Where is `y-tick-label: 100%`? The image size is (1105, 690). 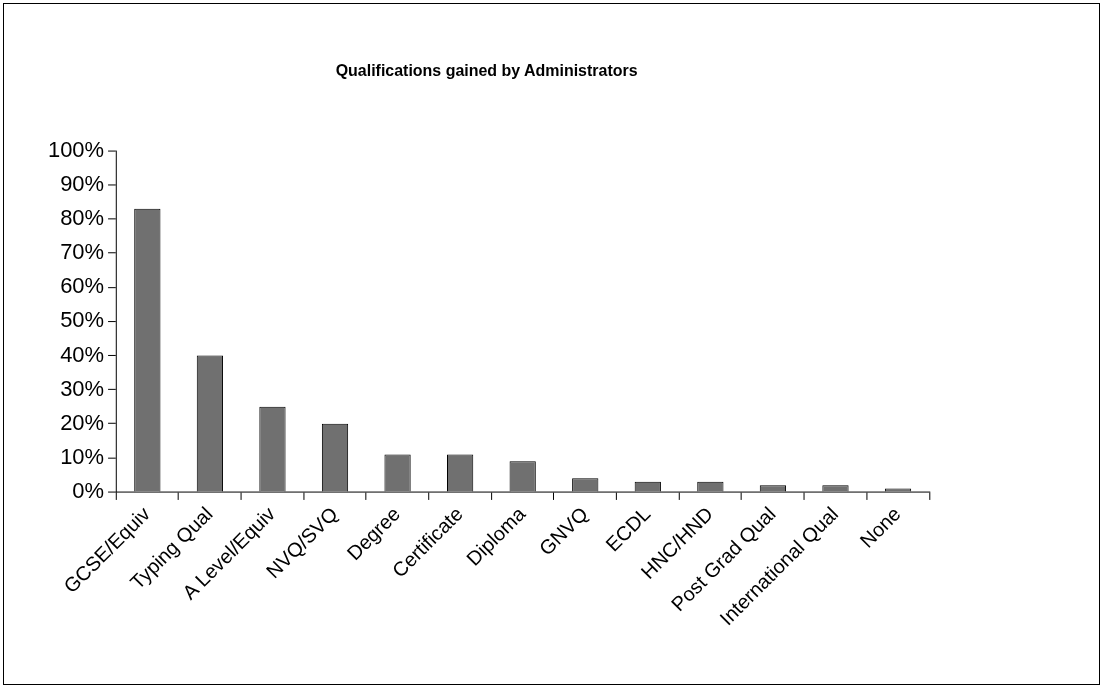
y-tick-label: 100% is located at coordinates (76, 149).